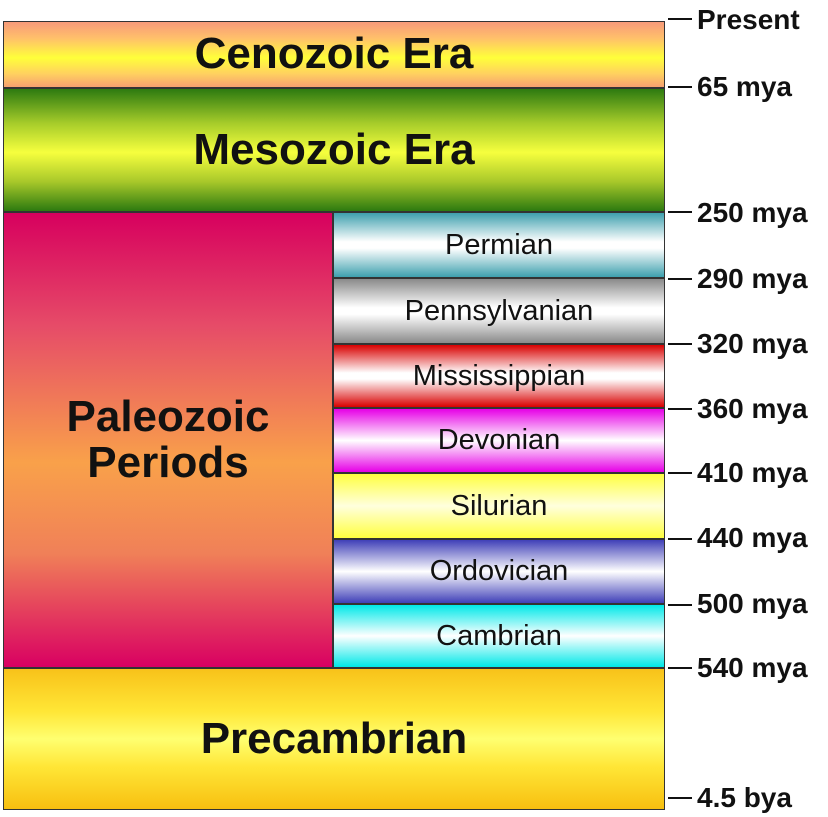  I want to click on mesozoic-era-label: Mesozoic Era, so click(334, 149).